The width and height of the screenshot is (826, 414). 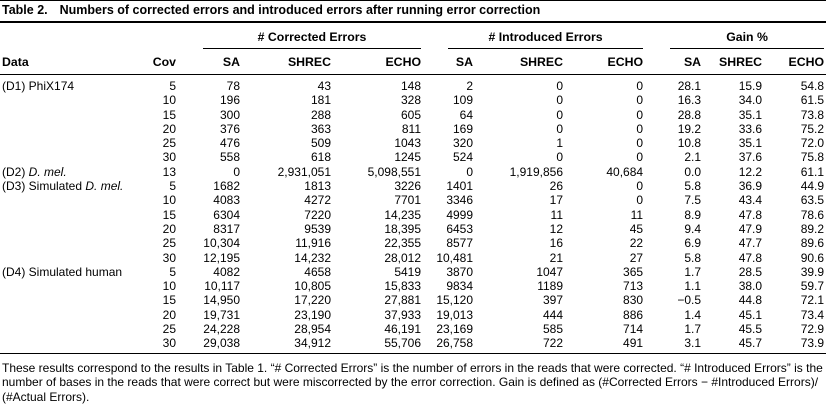 I want to click on corrected-shrec-value: 4658, so click(x=317, y=271).